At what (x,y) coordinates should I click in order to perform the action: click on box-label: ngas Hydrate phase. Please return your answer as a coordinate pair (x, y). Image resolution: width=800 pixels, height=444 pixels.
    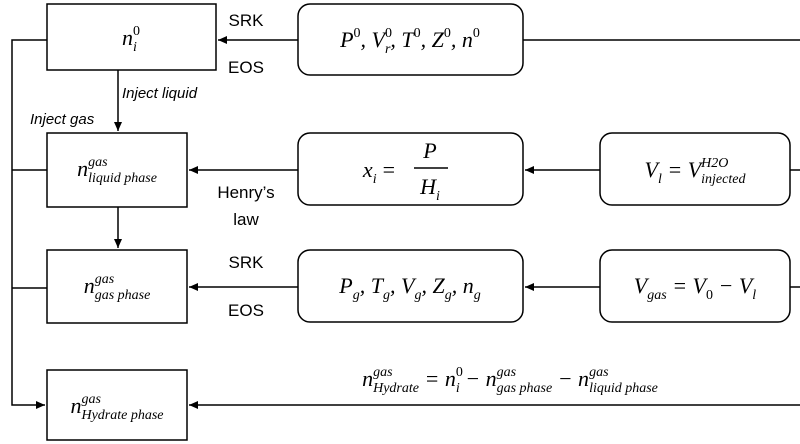
    Looking at the image, I should click on (116, 407).